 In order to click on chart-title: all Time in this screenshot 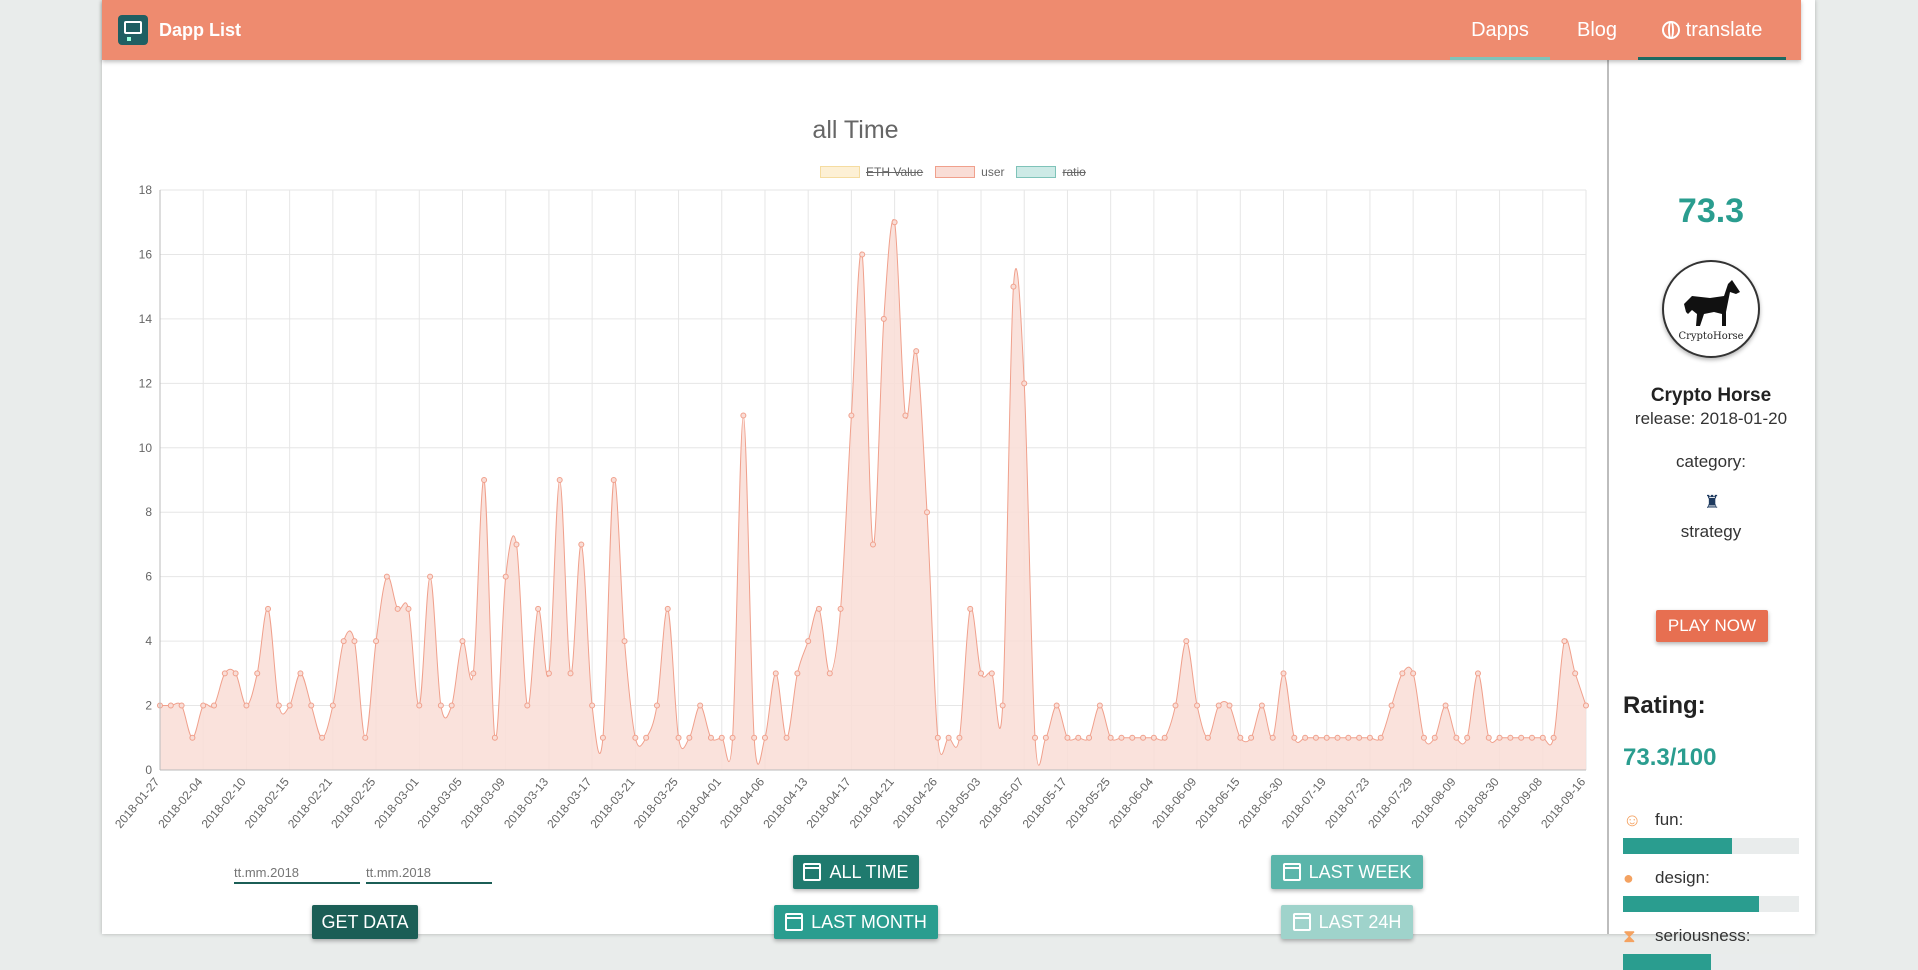, I will do `click(855, 130)`.